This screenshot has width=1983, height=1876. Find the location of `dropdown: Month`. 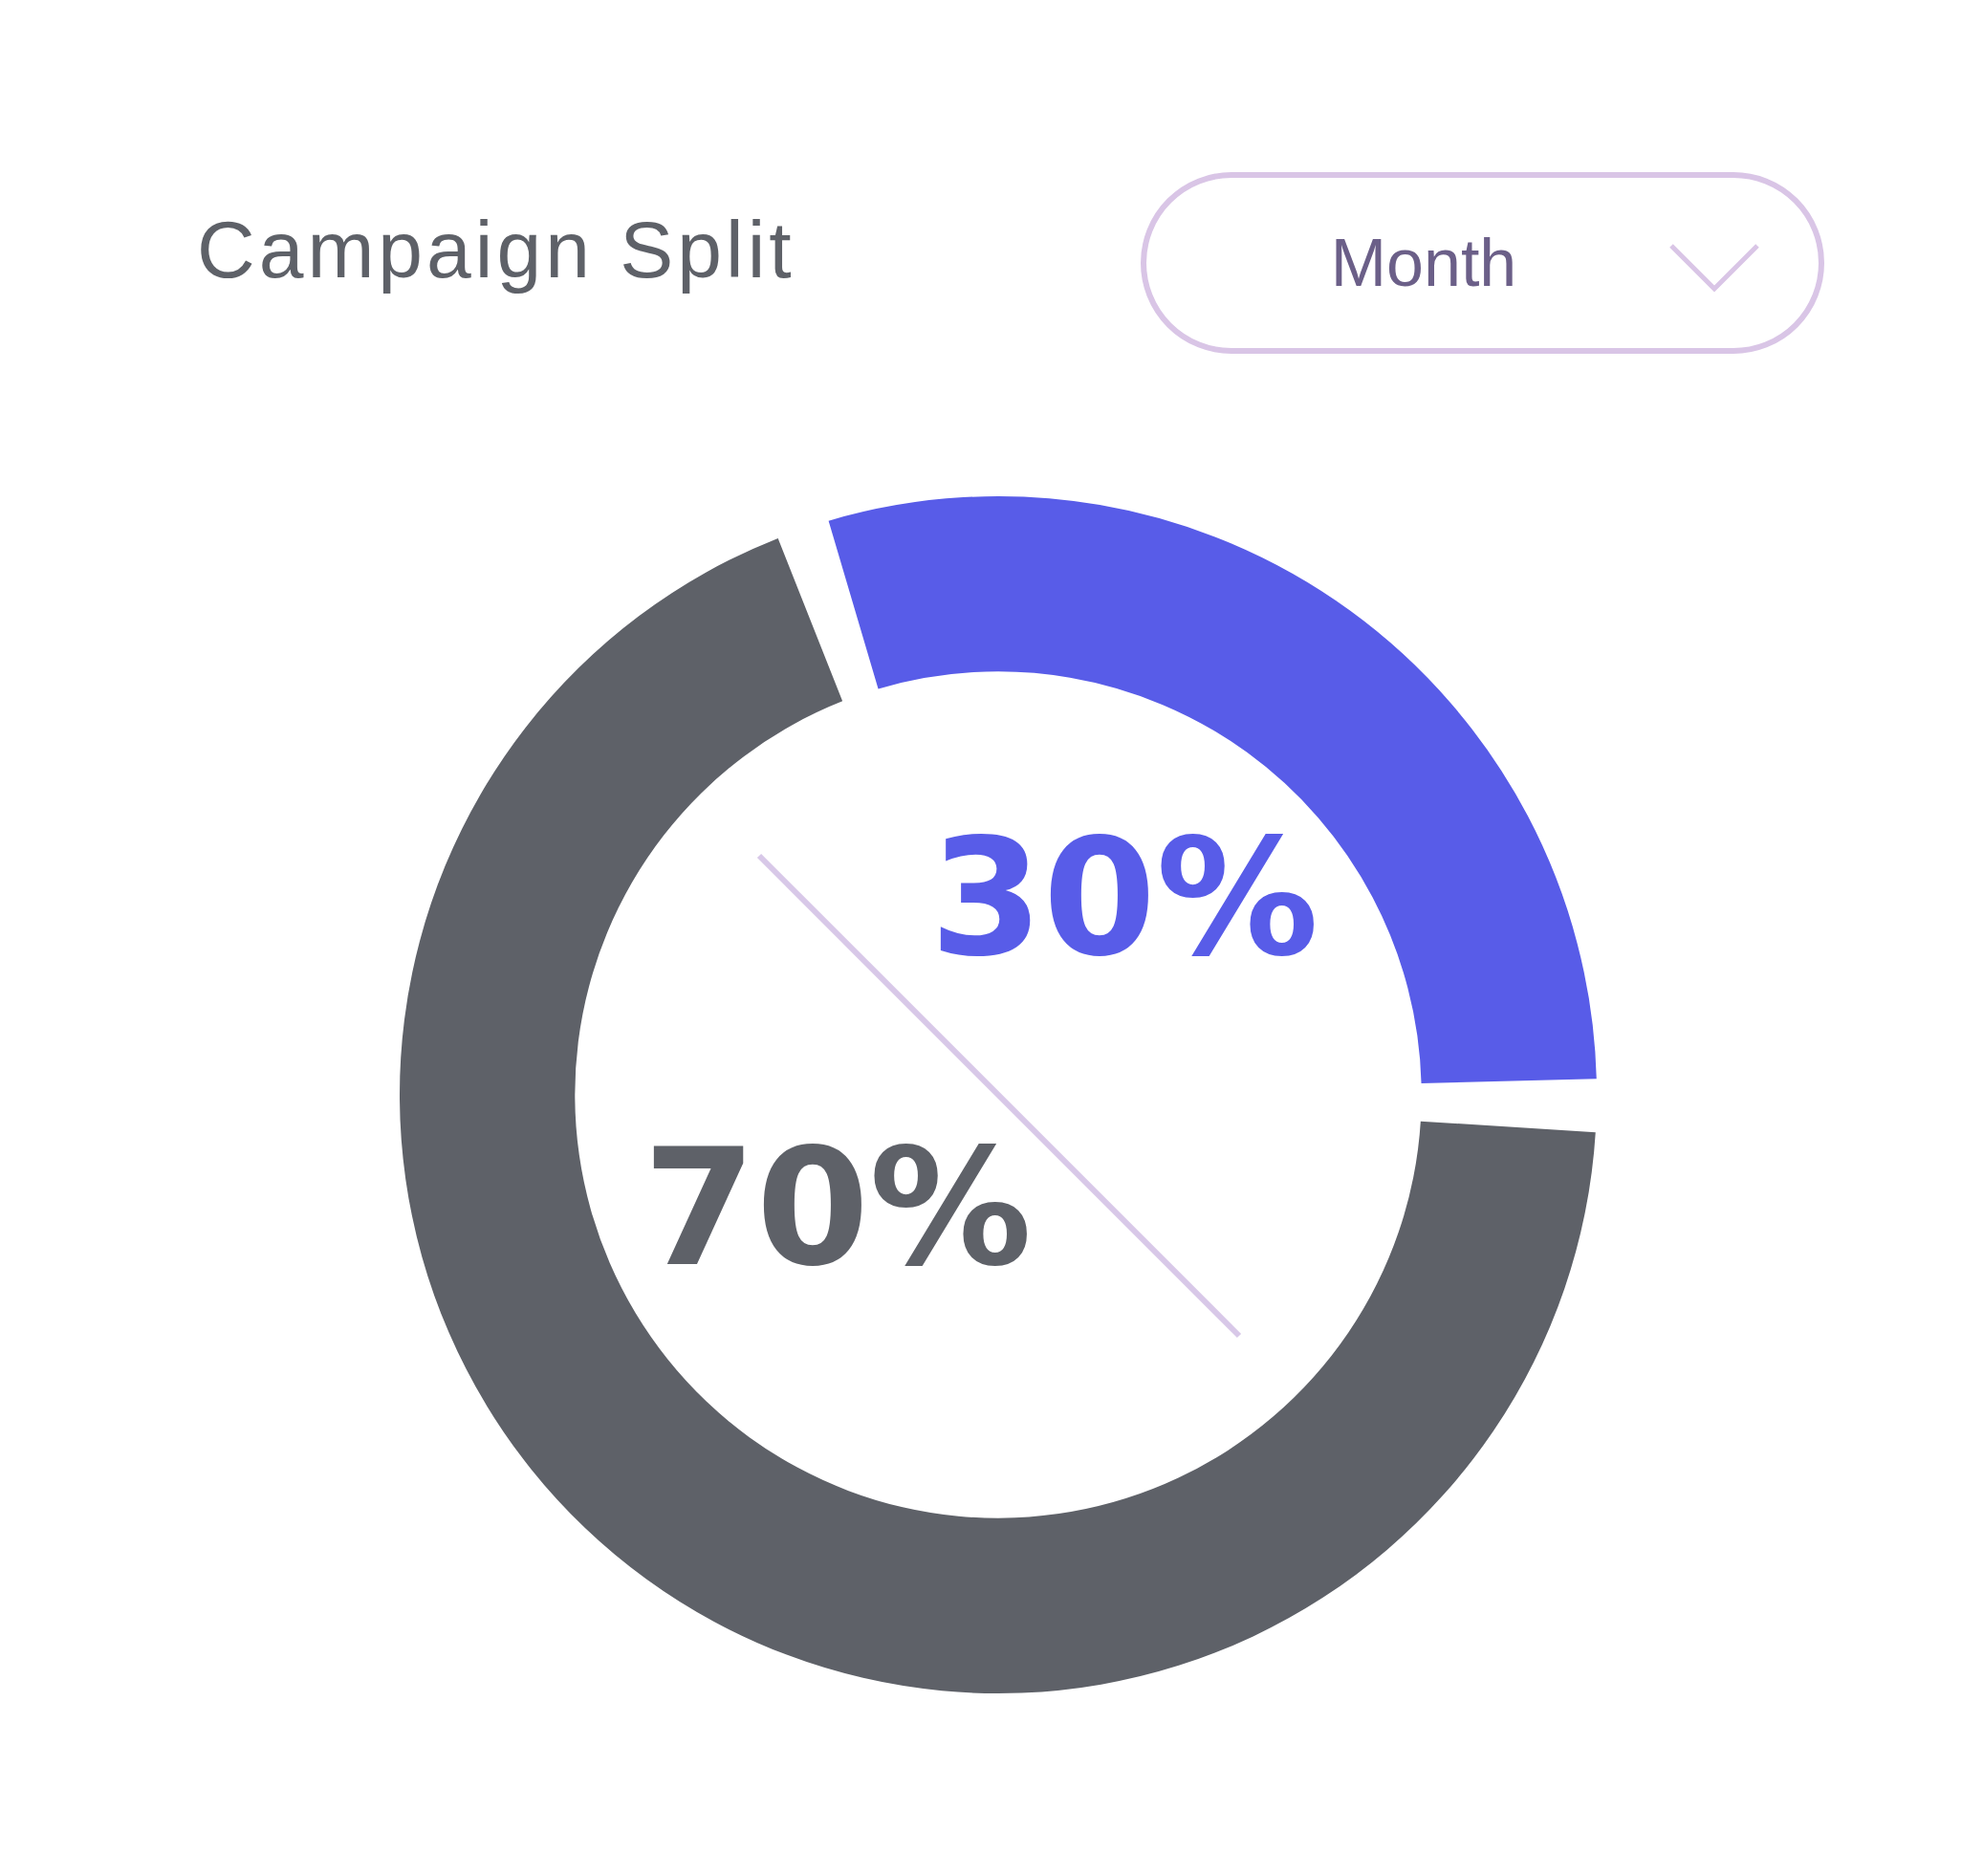

dropdown: Month is located at coordinates (1482, 263).